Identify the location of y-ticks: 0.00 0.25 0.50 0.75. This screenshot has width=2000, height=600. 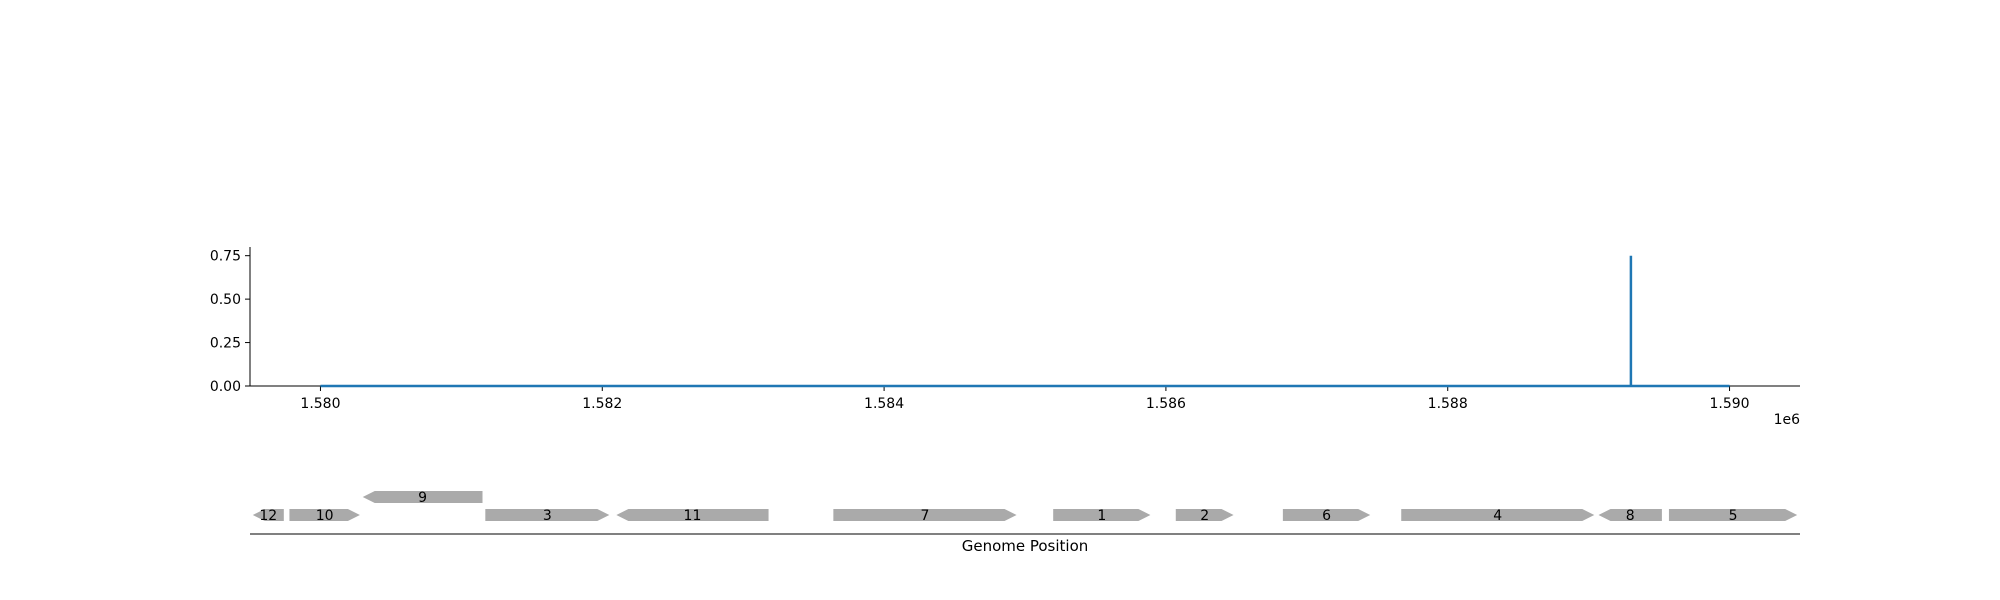
(230, 322).